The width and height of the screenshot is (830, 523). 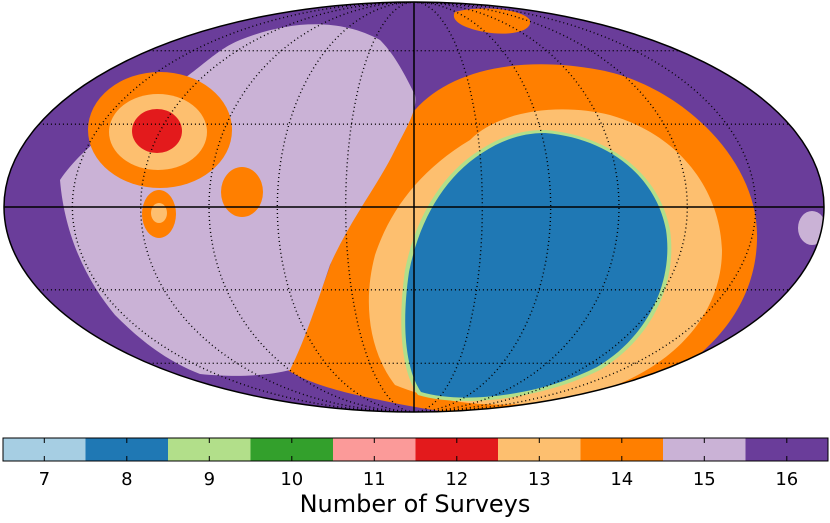 What do you see at coordinates (159, 213) in the screenshot?
I see `region-small-spot-b-core` at bounding box center [159, 213].